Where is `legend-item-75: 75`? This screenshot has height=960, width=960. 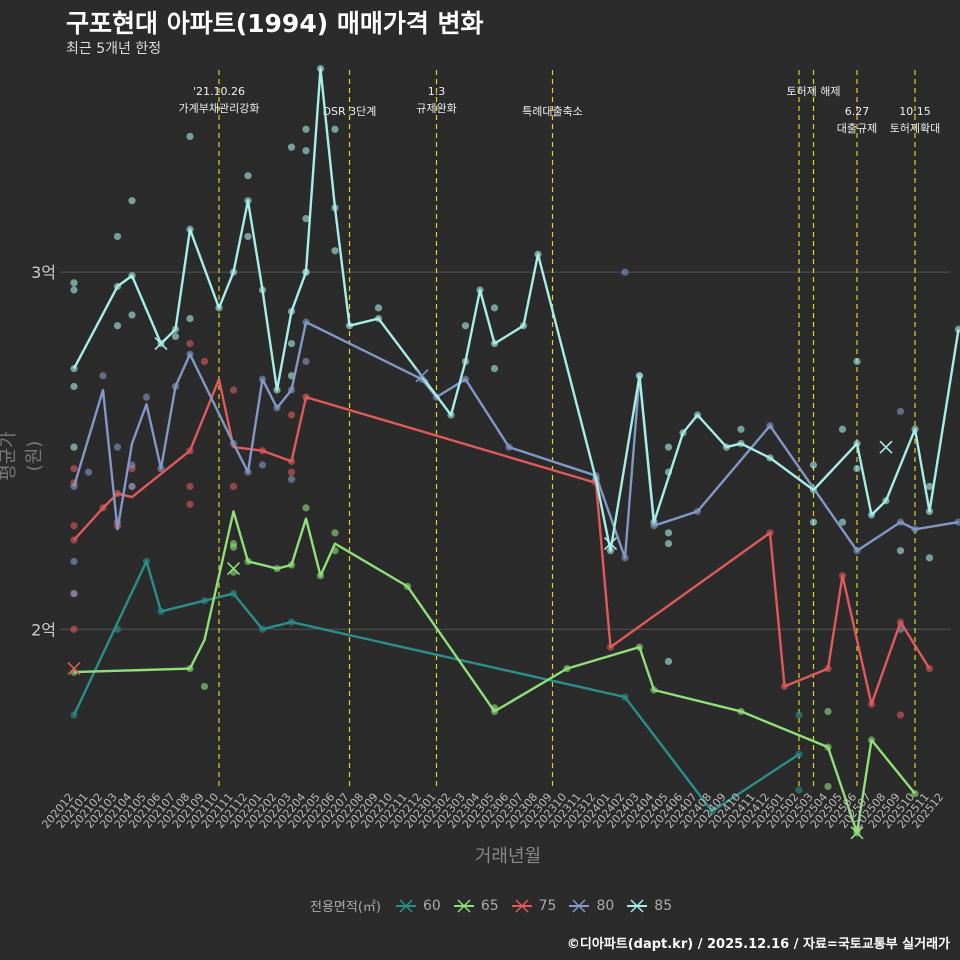 legend-item-75: 75 is located at coordinates (534, 905).